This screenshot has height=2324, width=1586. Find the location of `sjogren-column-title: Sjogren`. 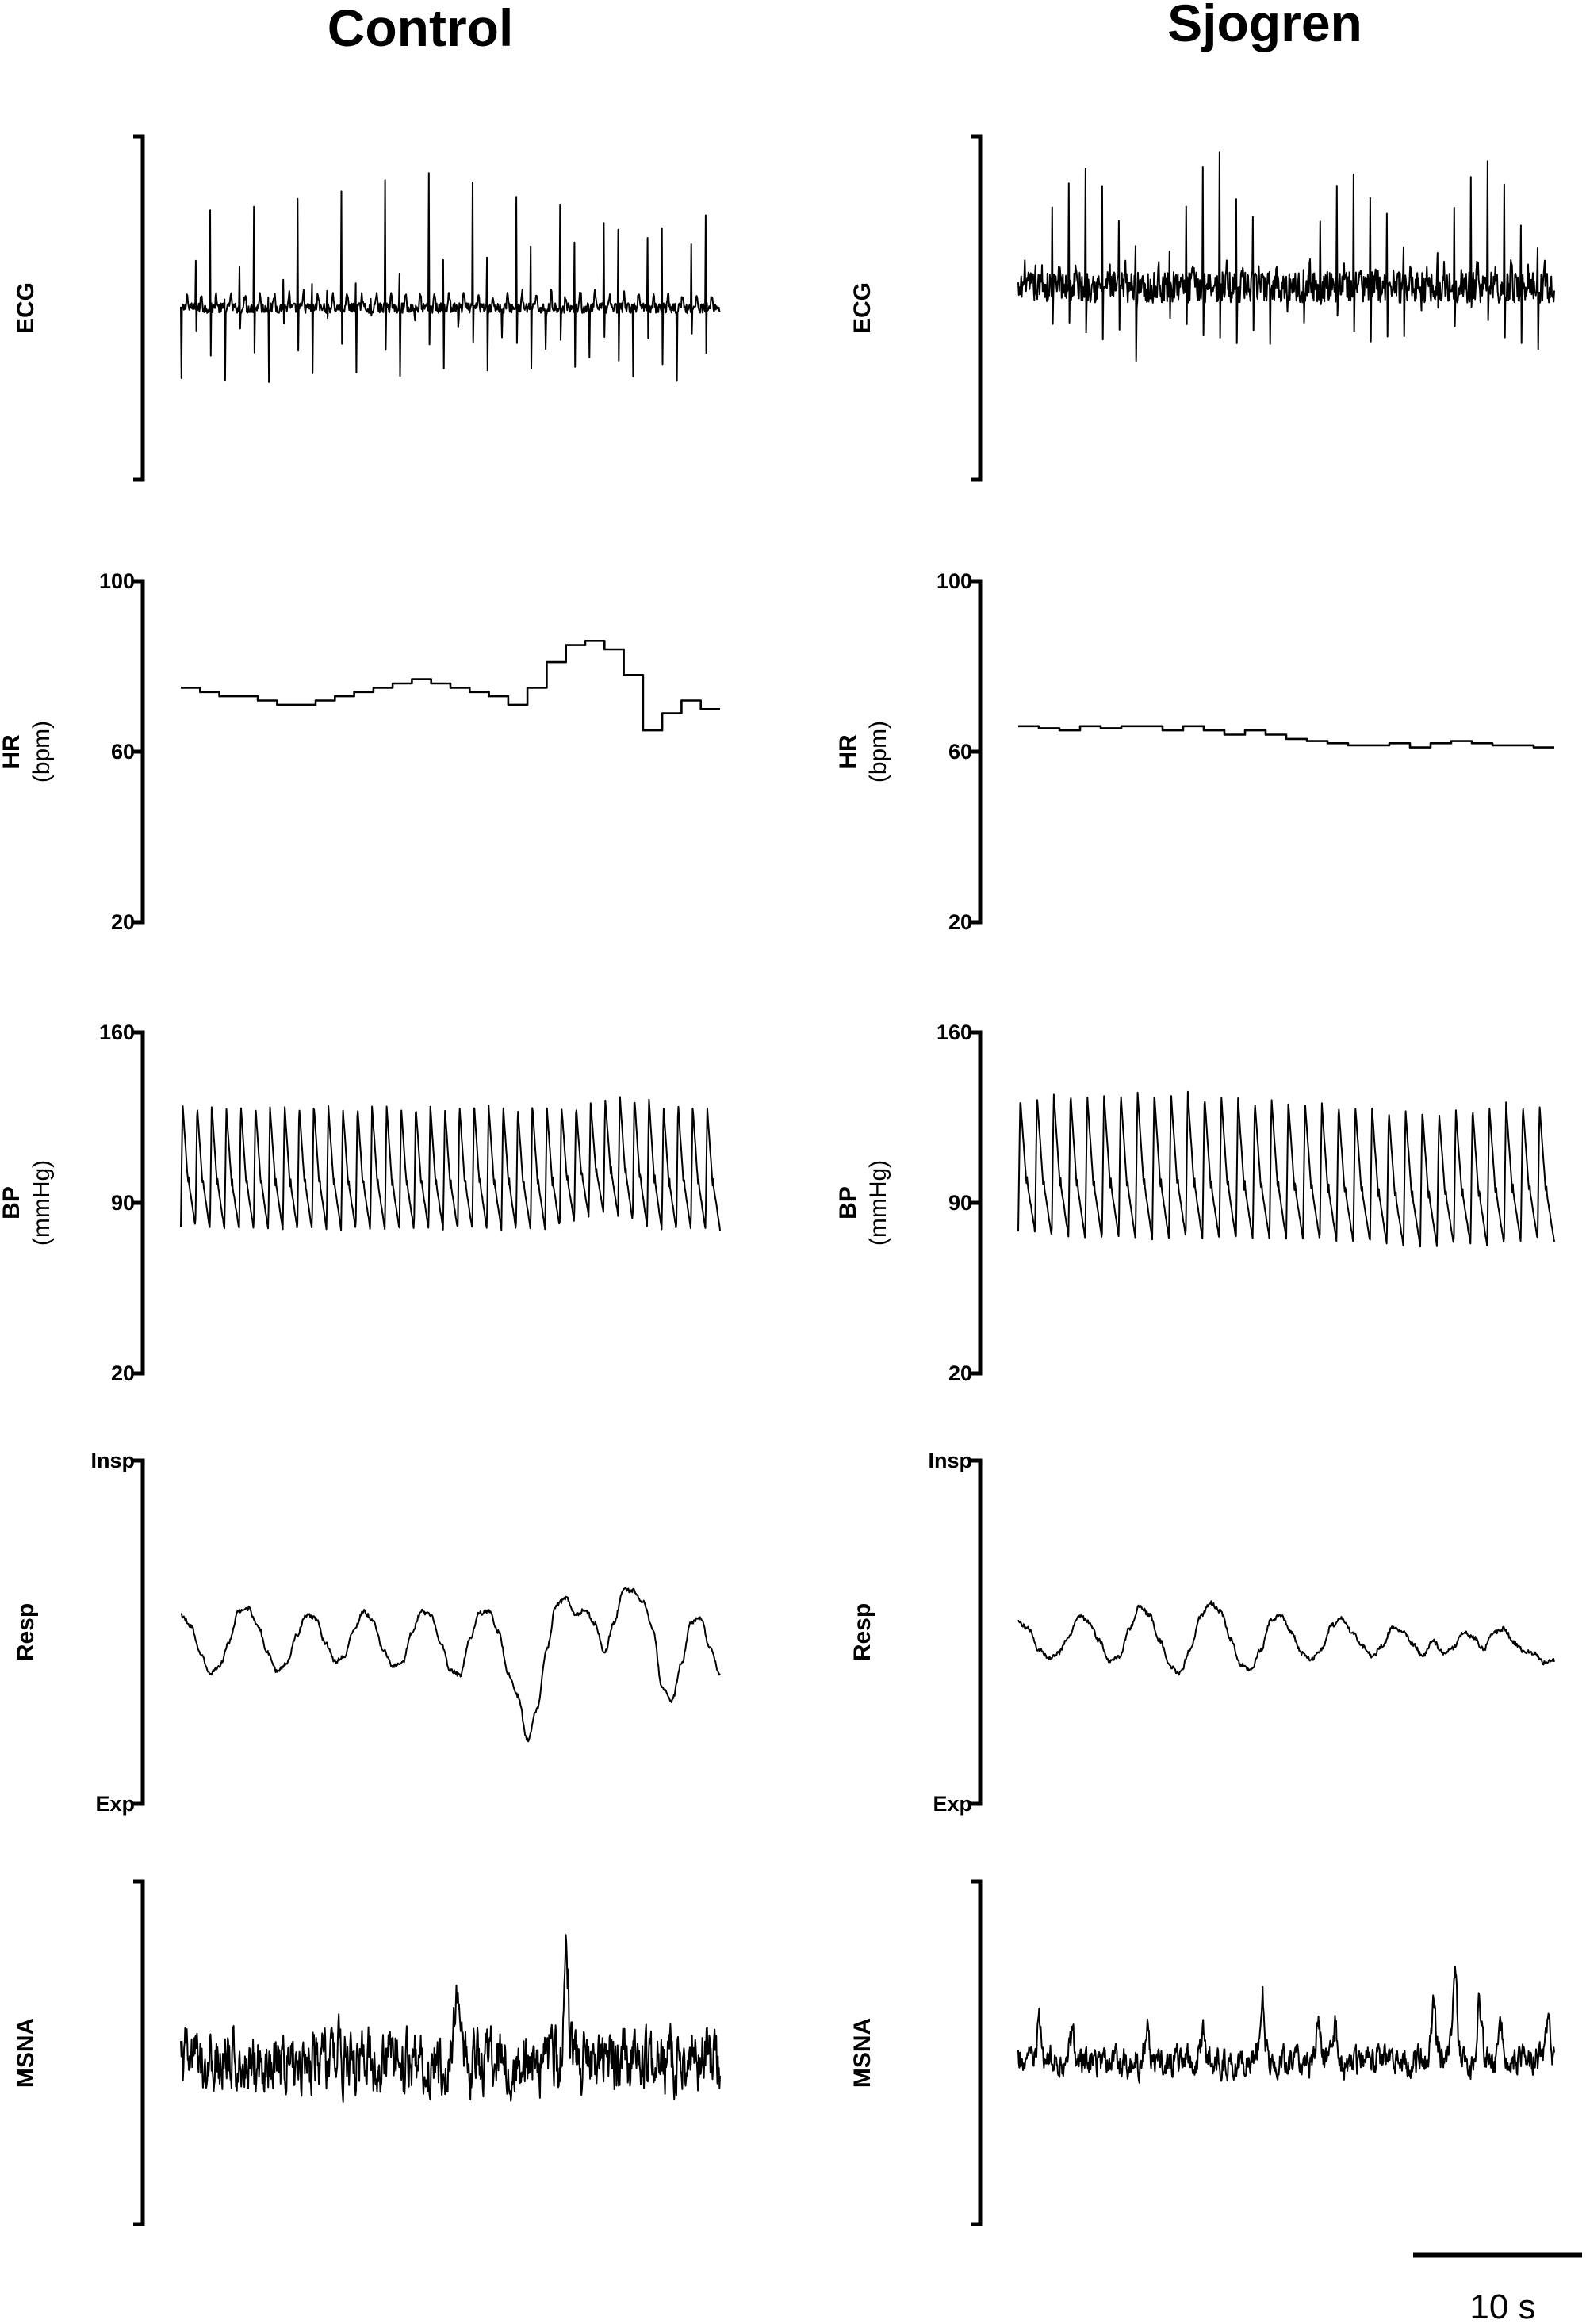

sjogren-column-title: Sjogren is located at coordinates (1265, 26).